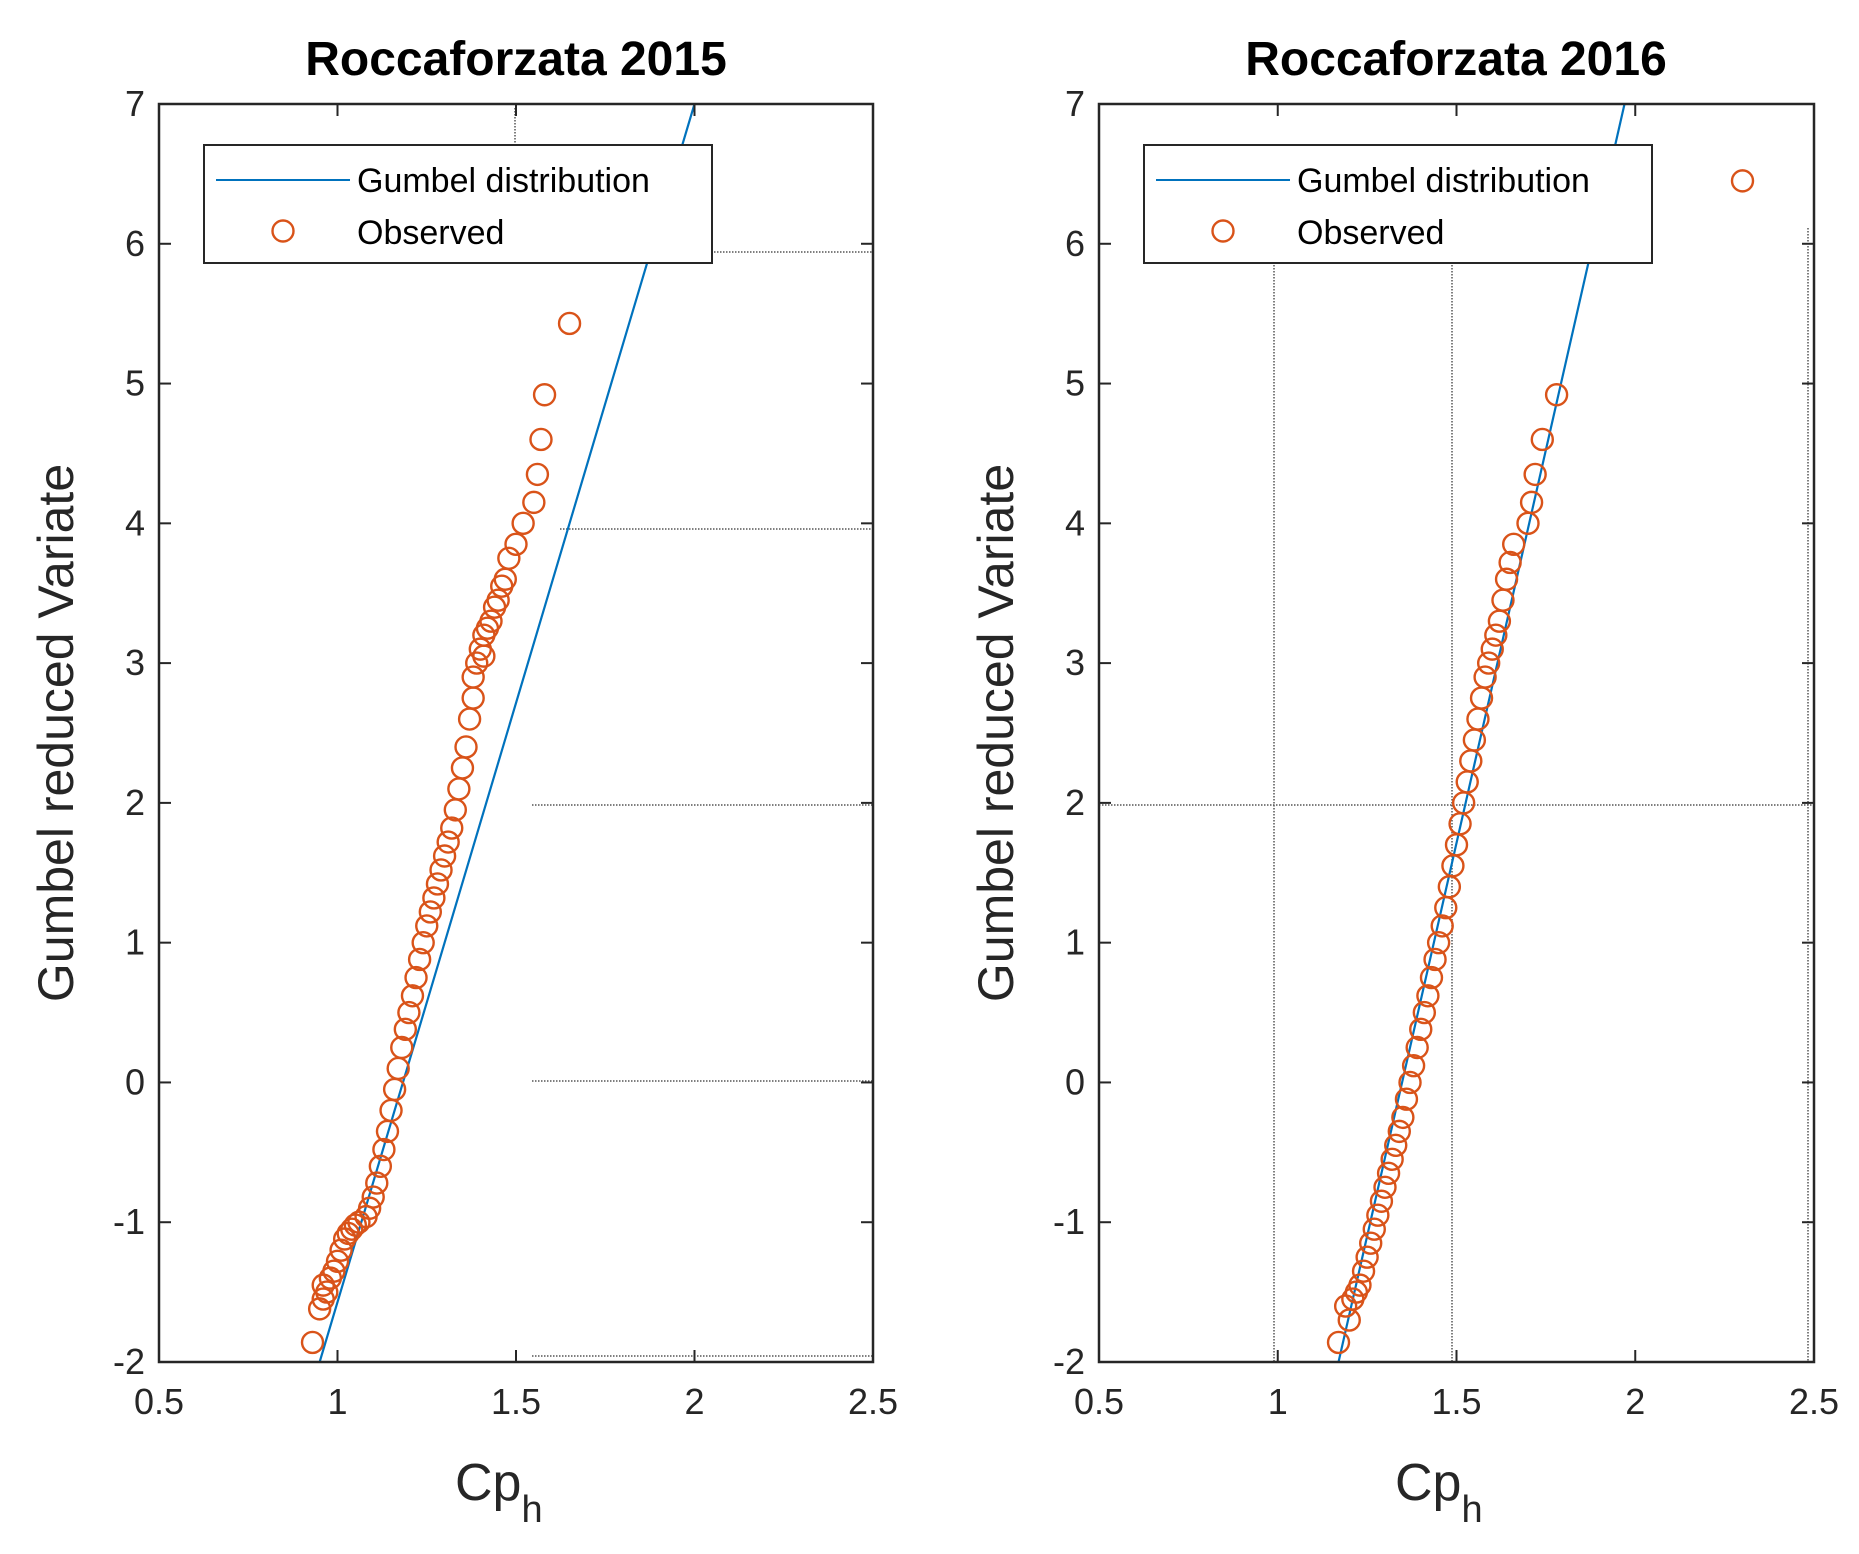  I want to click on x-axis-label-main: Cp, so click(488, 1483).